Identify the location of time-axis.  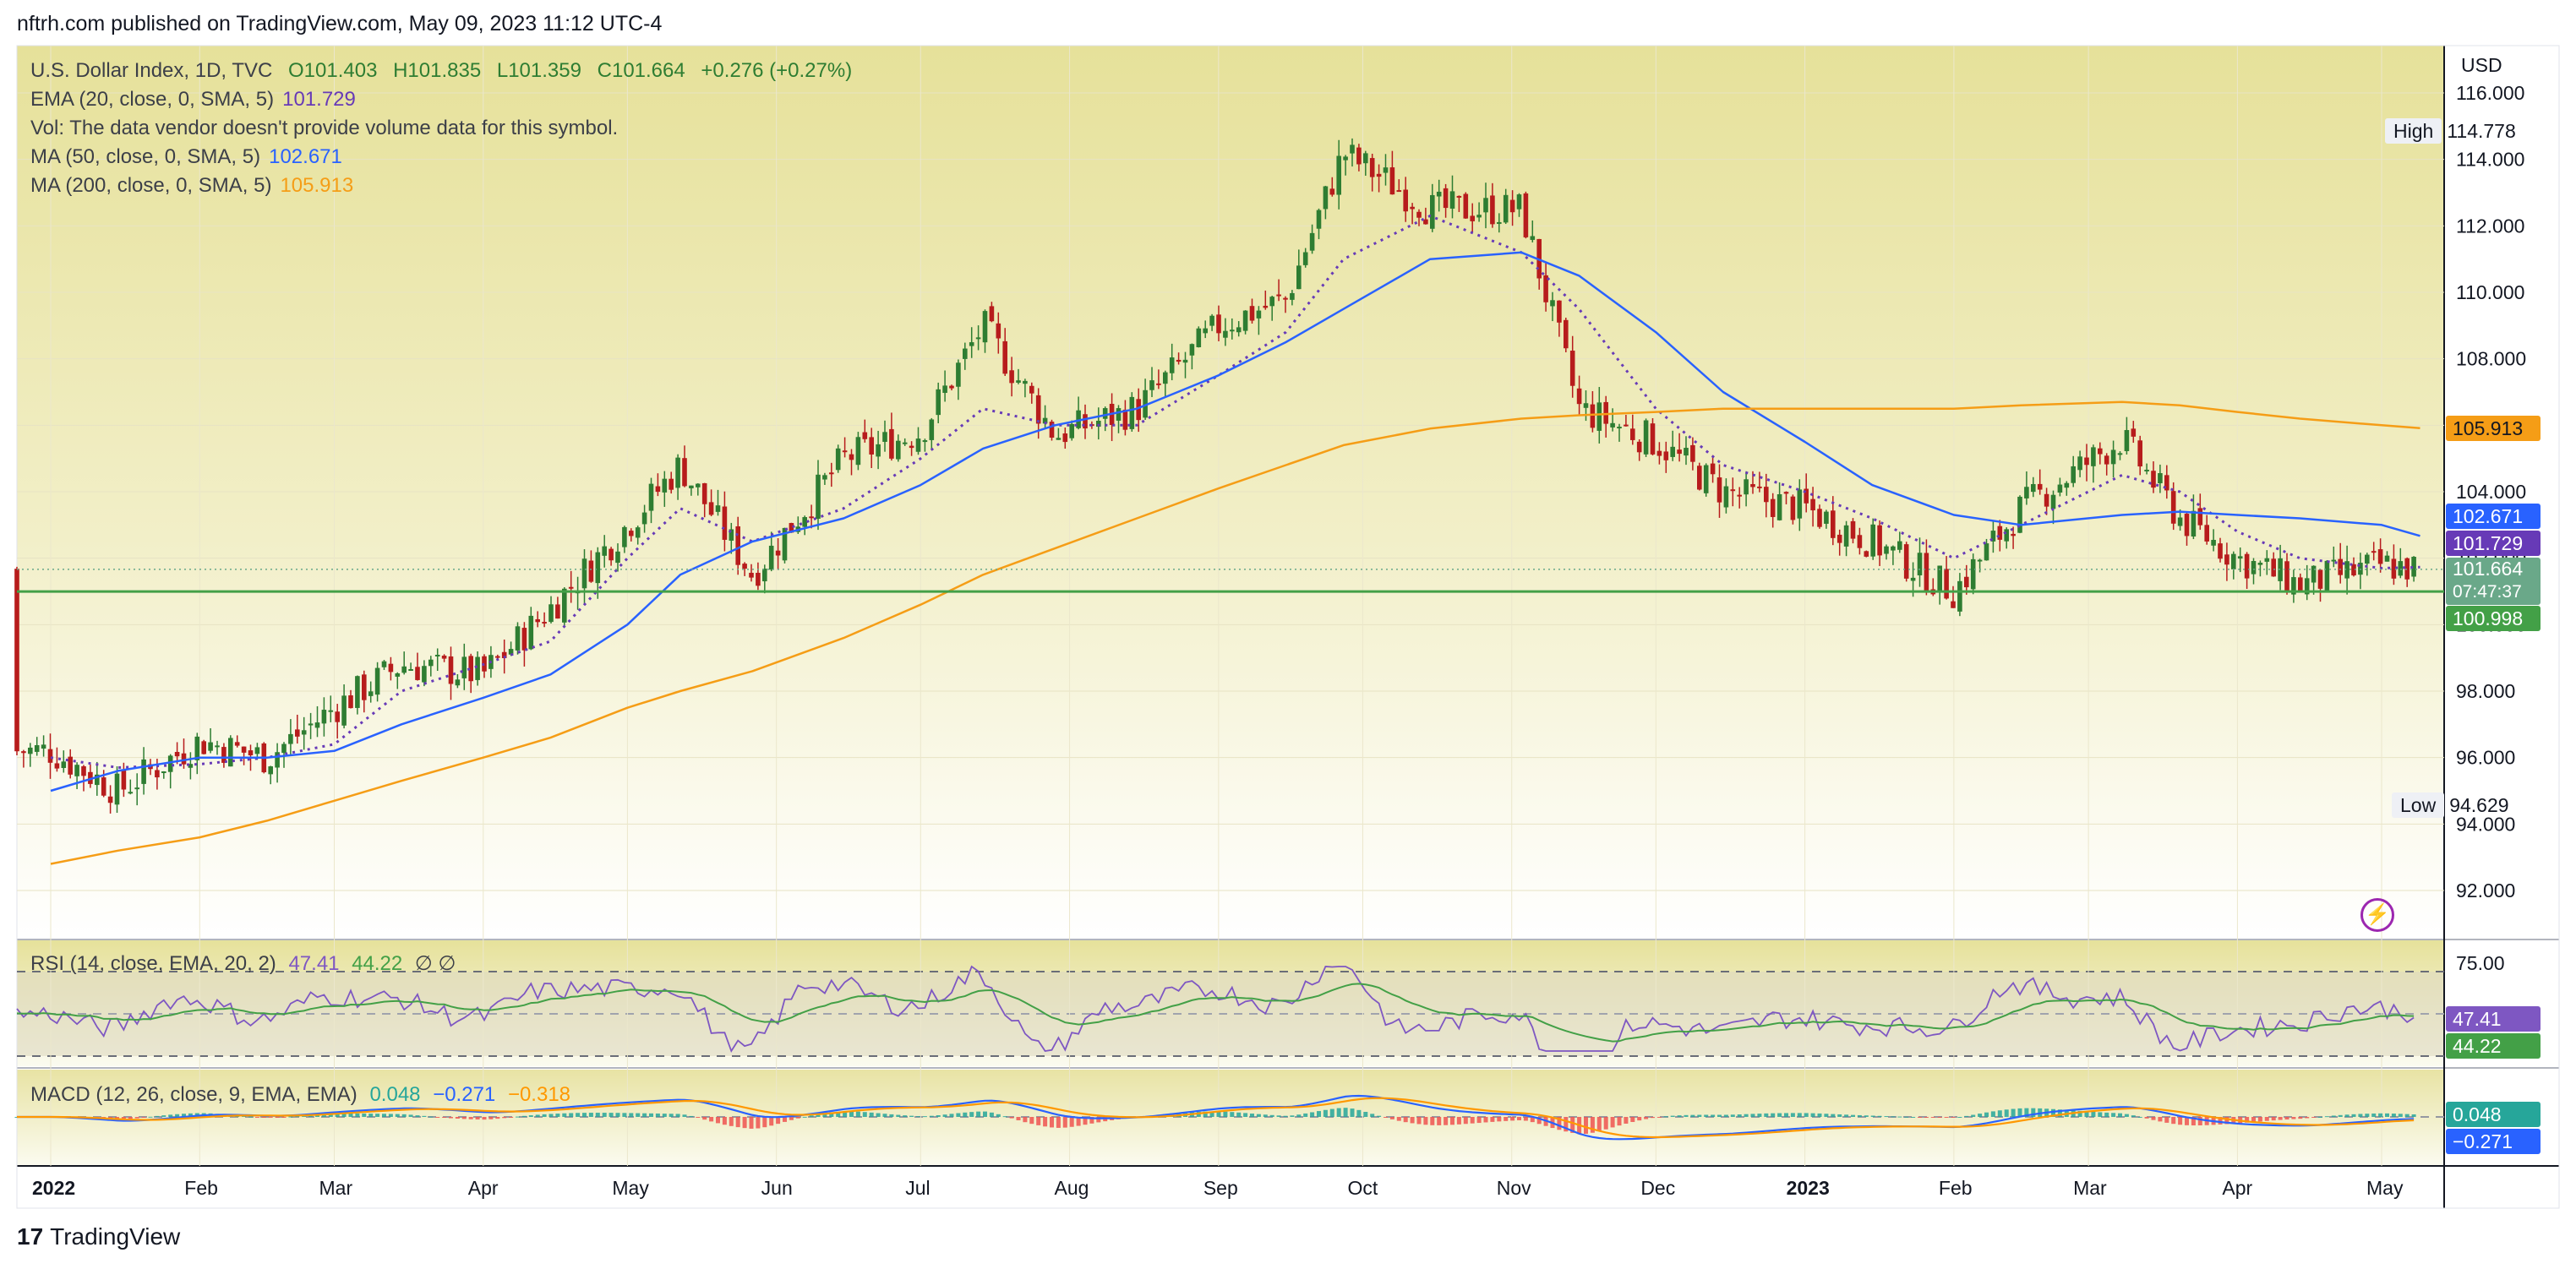
(1288, 1187).